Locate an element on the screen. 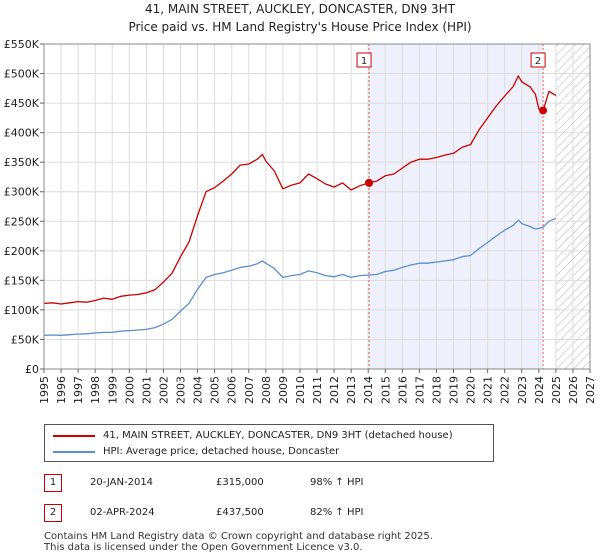 The height and width of the screenshot is (560, 600). x-tick-label: 2023 is located at coordinates (522, 390).